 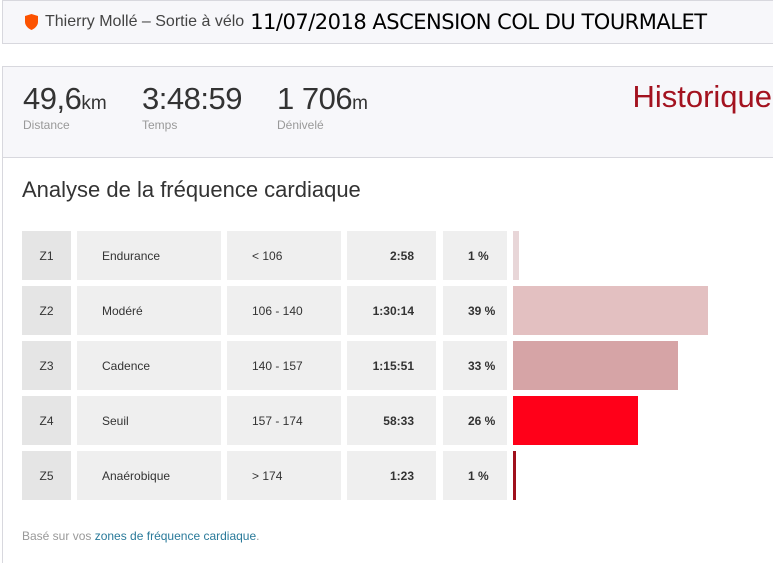 What do you see at coordinates (391, 475) in the screenshot?
I see `zone-time: 1:23` at bounding box center [391, 475].